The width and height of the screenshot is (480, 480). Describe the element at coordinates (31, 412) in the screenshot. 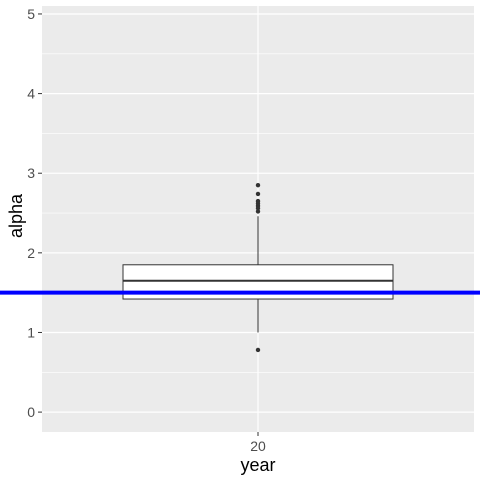

I see `y-tick-label: 0` at that location.